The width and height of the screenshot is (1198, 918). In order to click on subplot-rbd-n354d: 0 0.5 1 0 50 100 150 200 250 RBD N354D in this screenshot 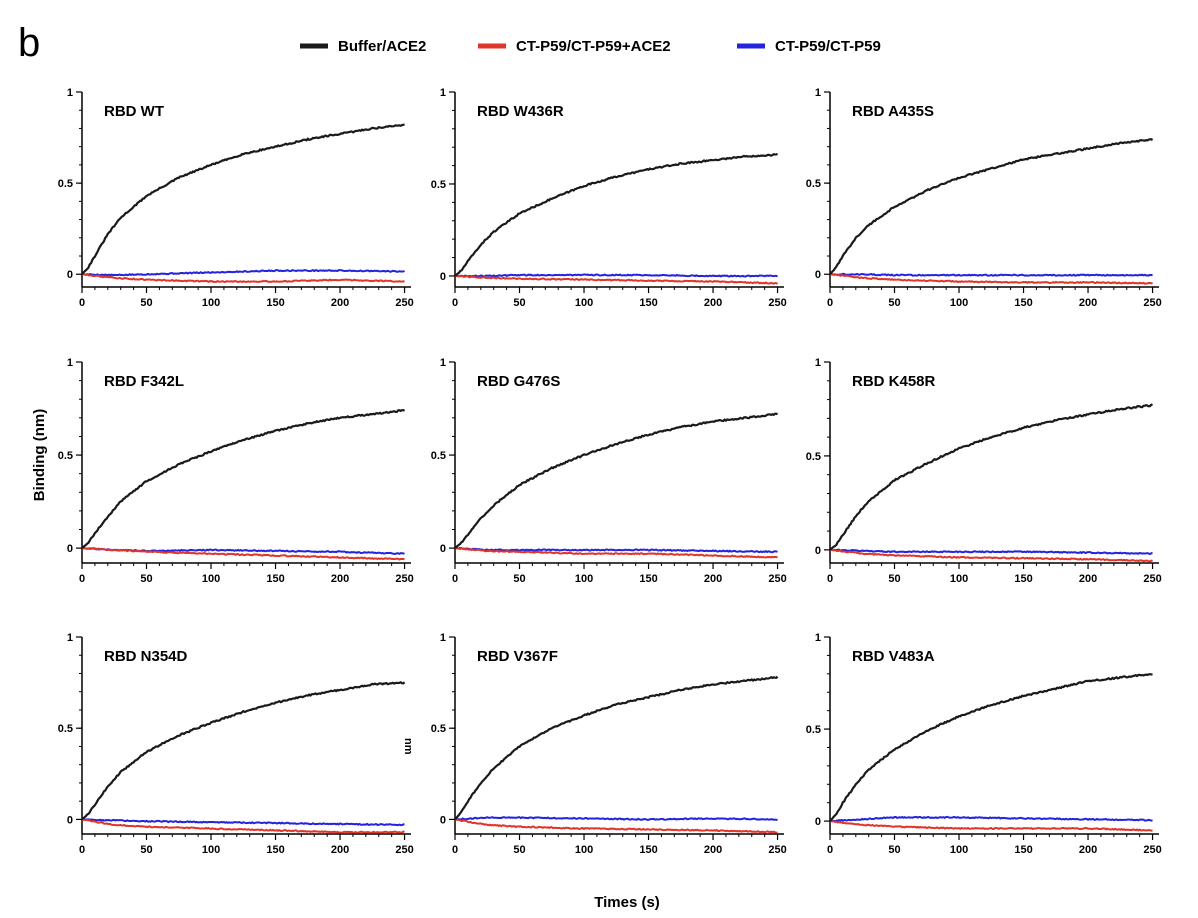, I will do `click(236, 744)`.